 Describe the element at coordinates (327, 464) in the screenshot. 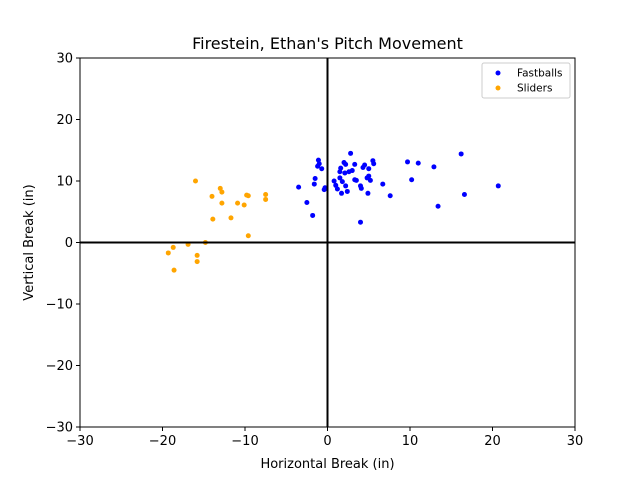

I see `x-axis-label: Horizontal Break (in)` at that location.